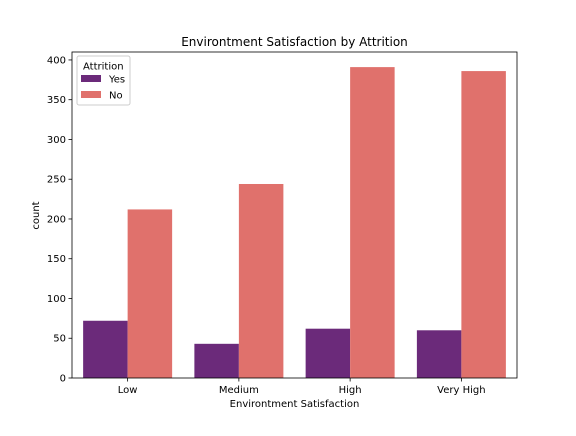  Describe the element at coordinates (439, 354) in the screenshot. I see `bar-yes-very-high` at that location.